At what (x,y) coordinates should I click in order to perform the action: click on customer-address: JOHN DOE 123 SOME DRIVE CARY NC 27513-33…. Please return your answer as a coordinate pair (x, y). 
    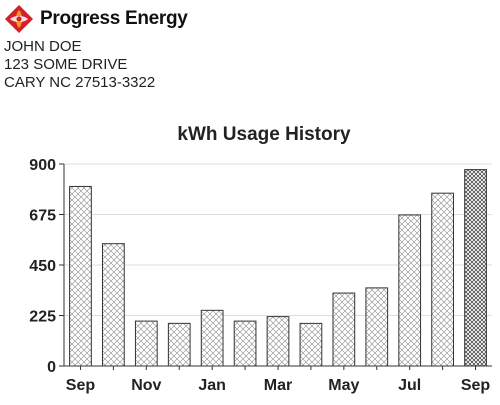
    Looking at the image, I should click on (96, 65).